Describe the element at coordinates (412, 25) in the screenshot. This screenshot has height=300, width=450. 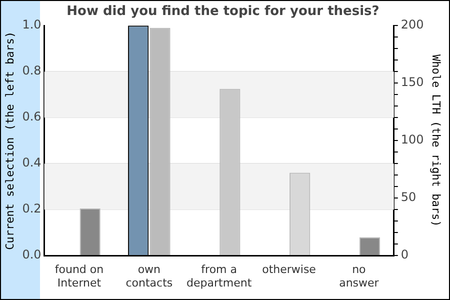
I see `y2-tick-label: 200` at that location.